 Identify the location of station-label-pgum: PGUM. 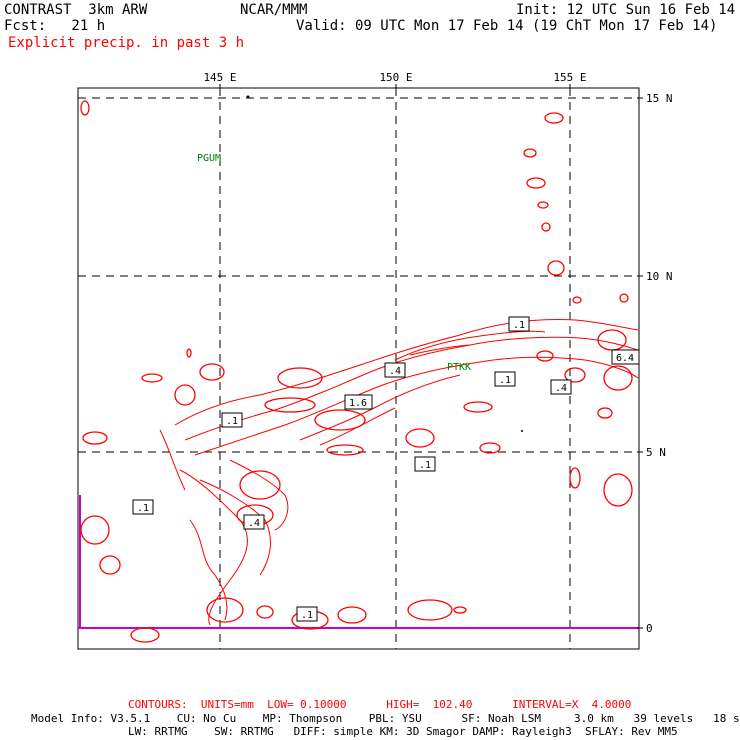
(209, 158).